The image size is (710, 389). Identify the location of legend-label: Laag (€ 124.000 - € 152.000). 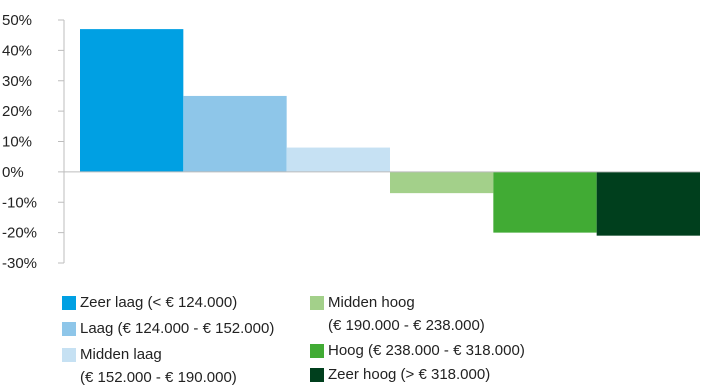
(177, 328).